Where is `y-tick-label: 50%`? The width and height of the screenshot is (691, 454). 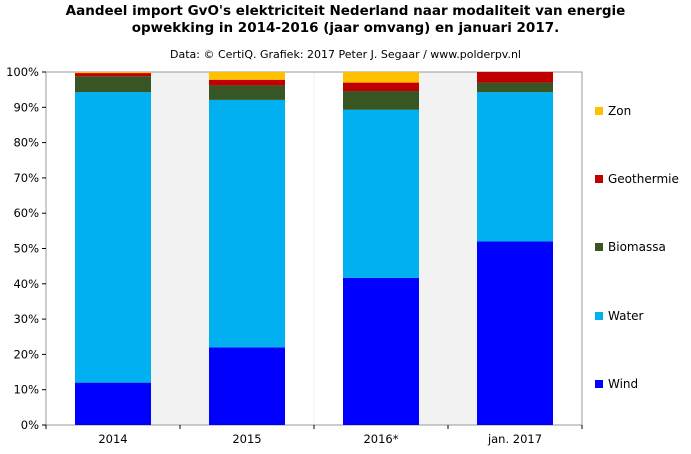
y-tick-label: 50% is located at coordinates (26, 249).